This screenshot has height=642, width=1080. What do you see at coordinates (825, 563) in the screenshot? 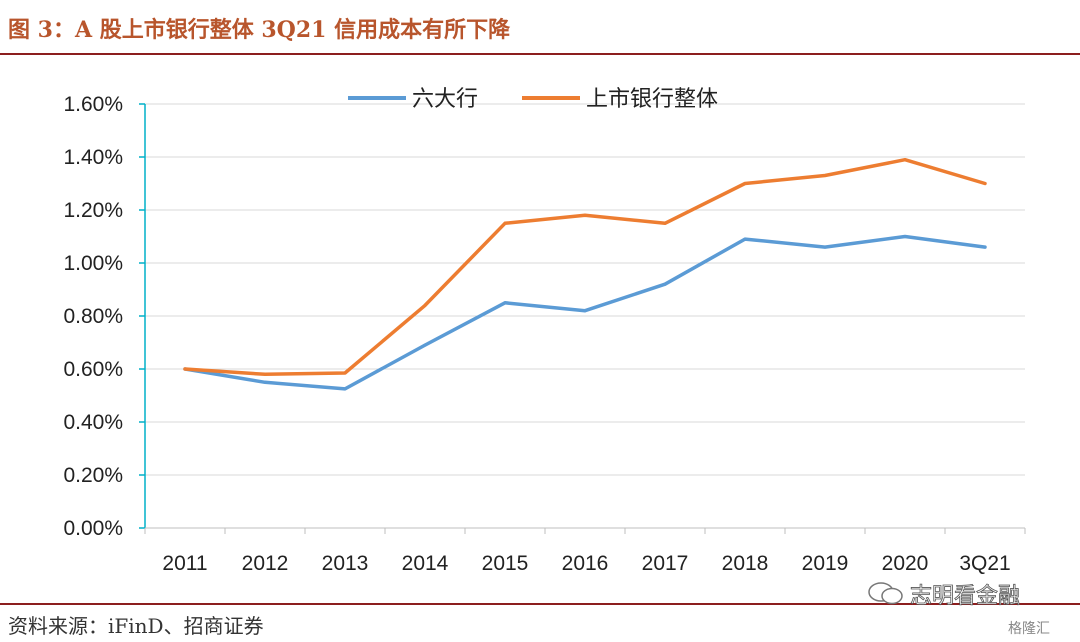
I see `x-tick-label: 2019` at bounding box center [825, 563].